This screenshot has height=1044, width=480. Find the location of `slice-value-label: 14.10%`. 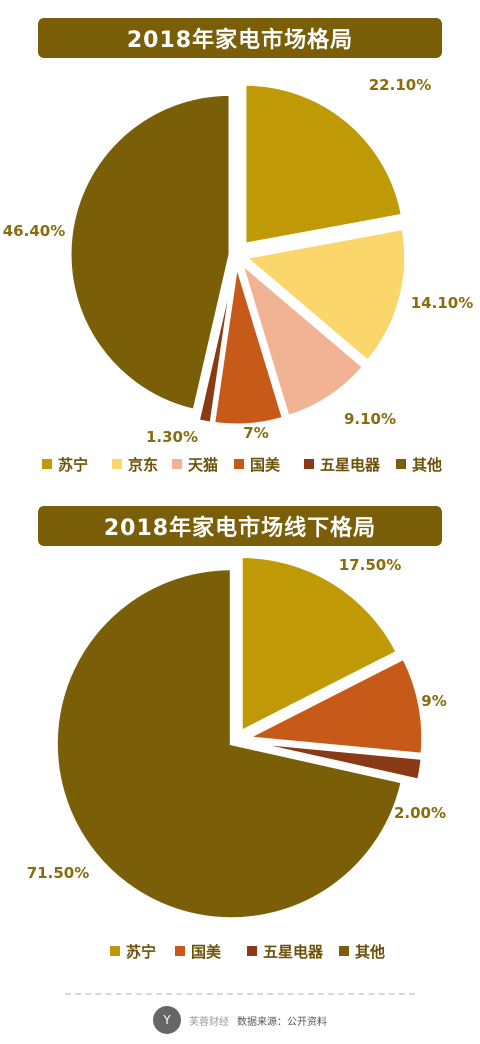

slice-value-label: 14.10% is located at coordinates (442, 303).